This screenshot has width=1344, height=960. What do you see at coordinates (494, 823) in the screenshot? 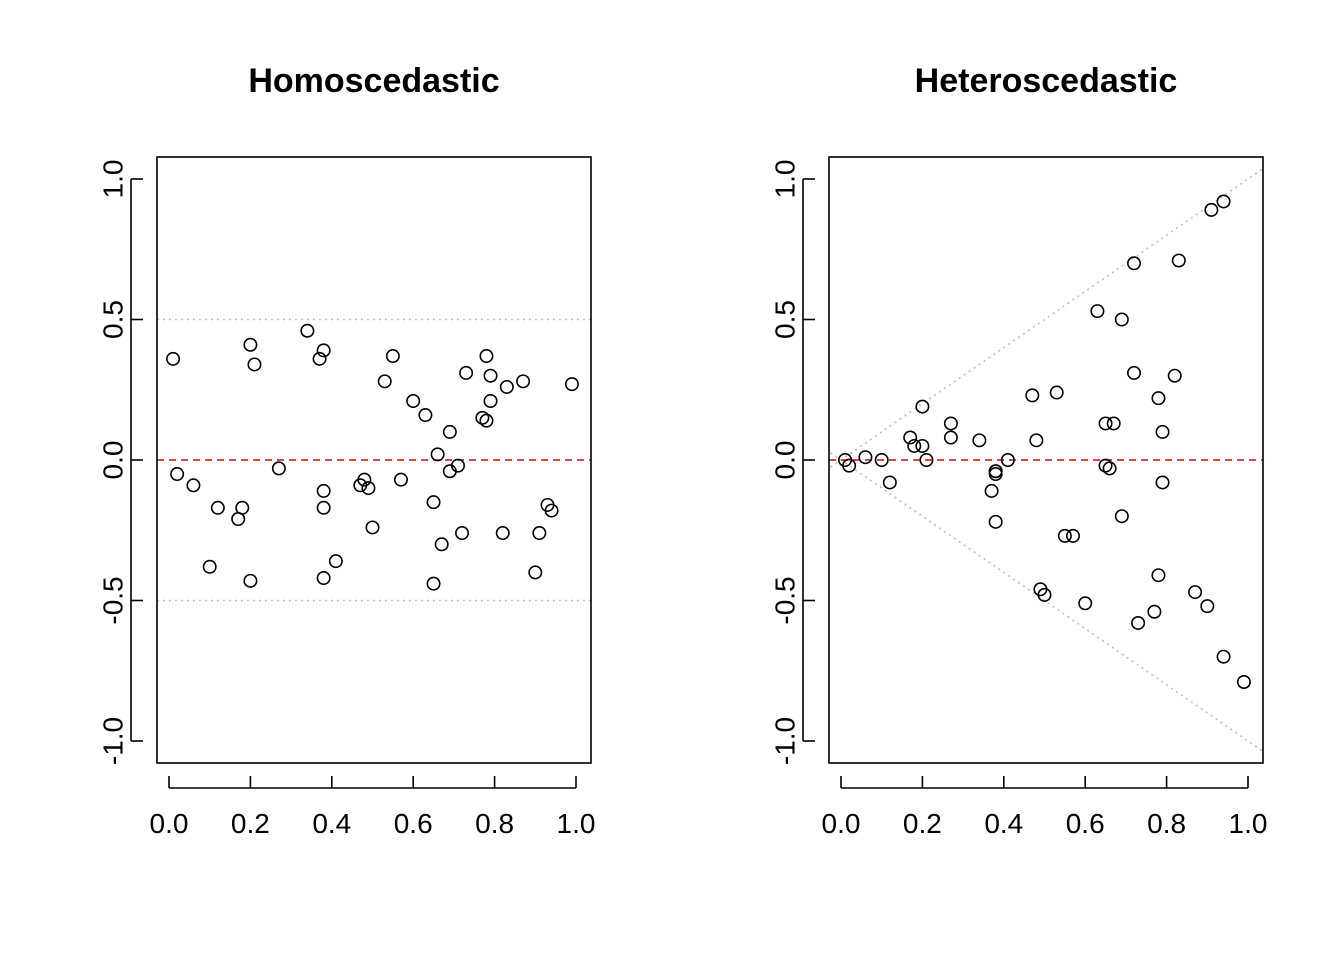
I see `x-tick-label: 0.8` at bounding box center [494, 823].